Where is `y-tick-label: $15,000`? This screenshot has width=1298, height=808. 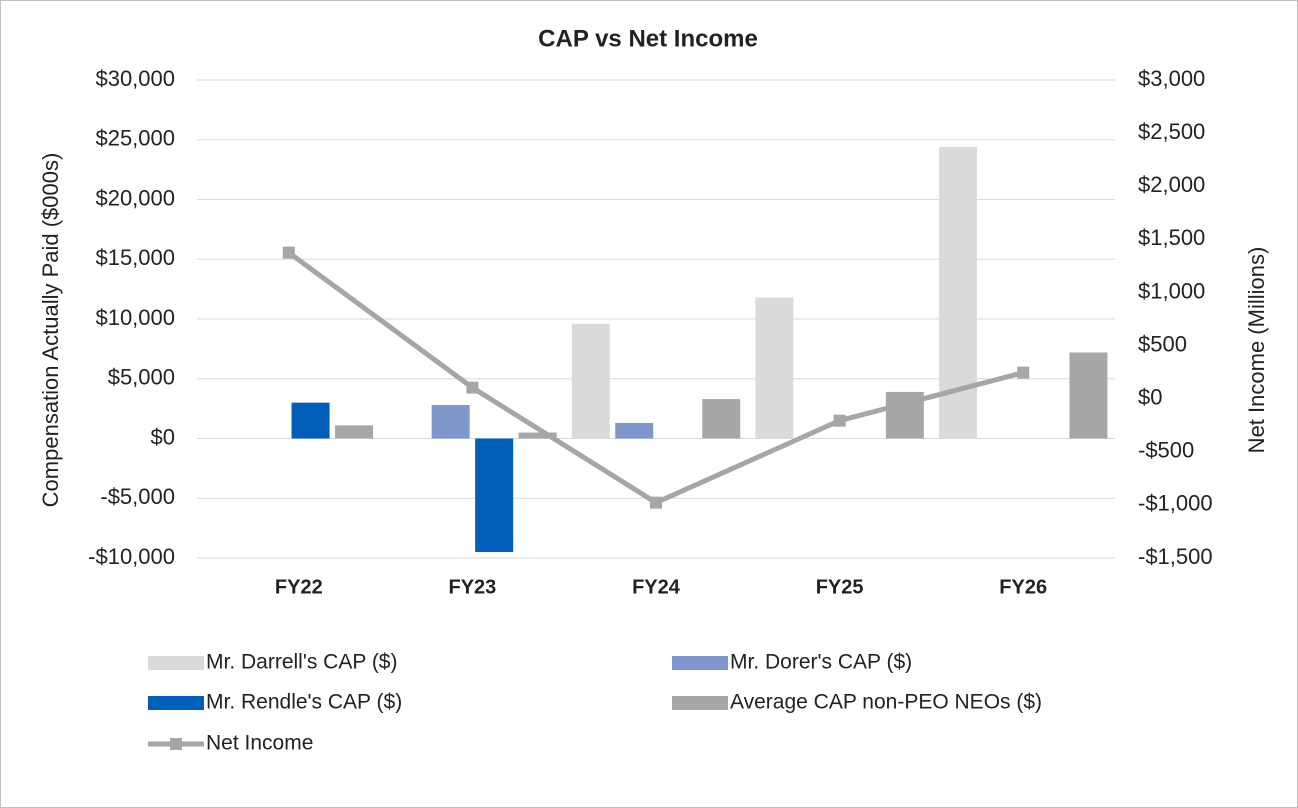 y-tick-label: $15,000 is located at coordinates (135, 257).